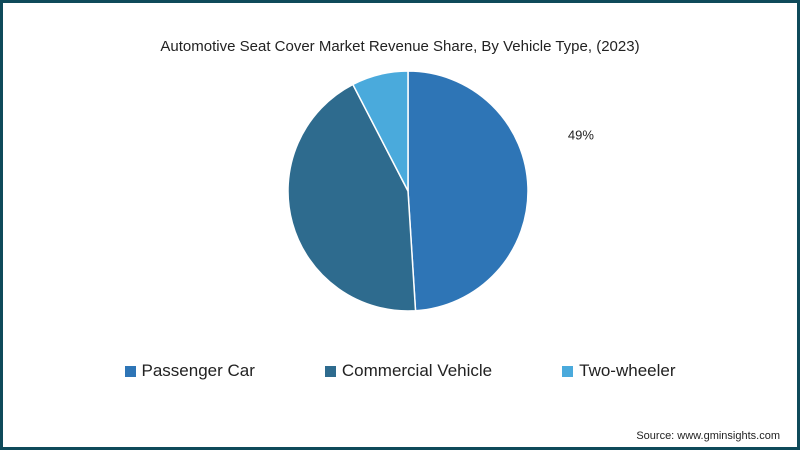 This screenshot has width=800, height=450. I want to click on pie-slice-commercial-vehicle, so click(352, 197).